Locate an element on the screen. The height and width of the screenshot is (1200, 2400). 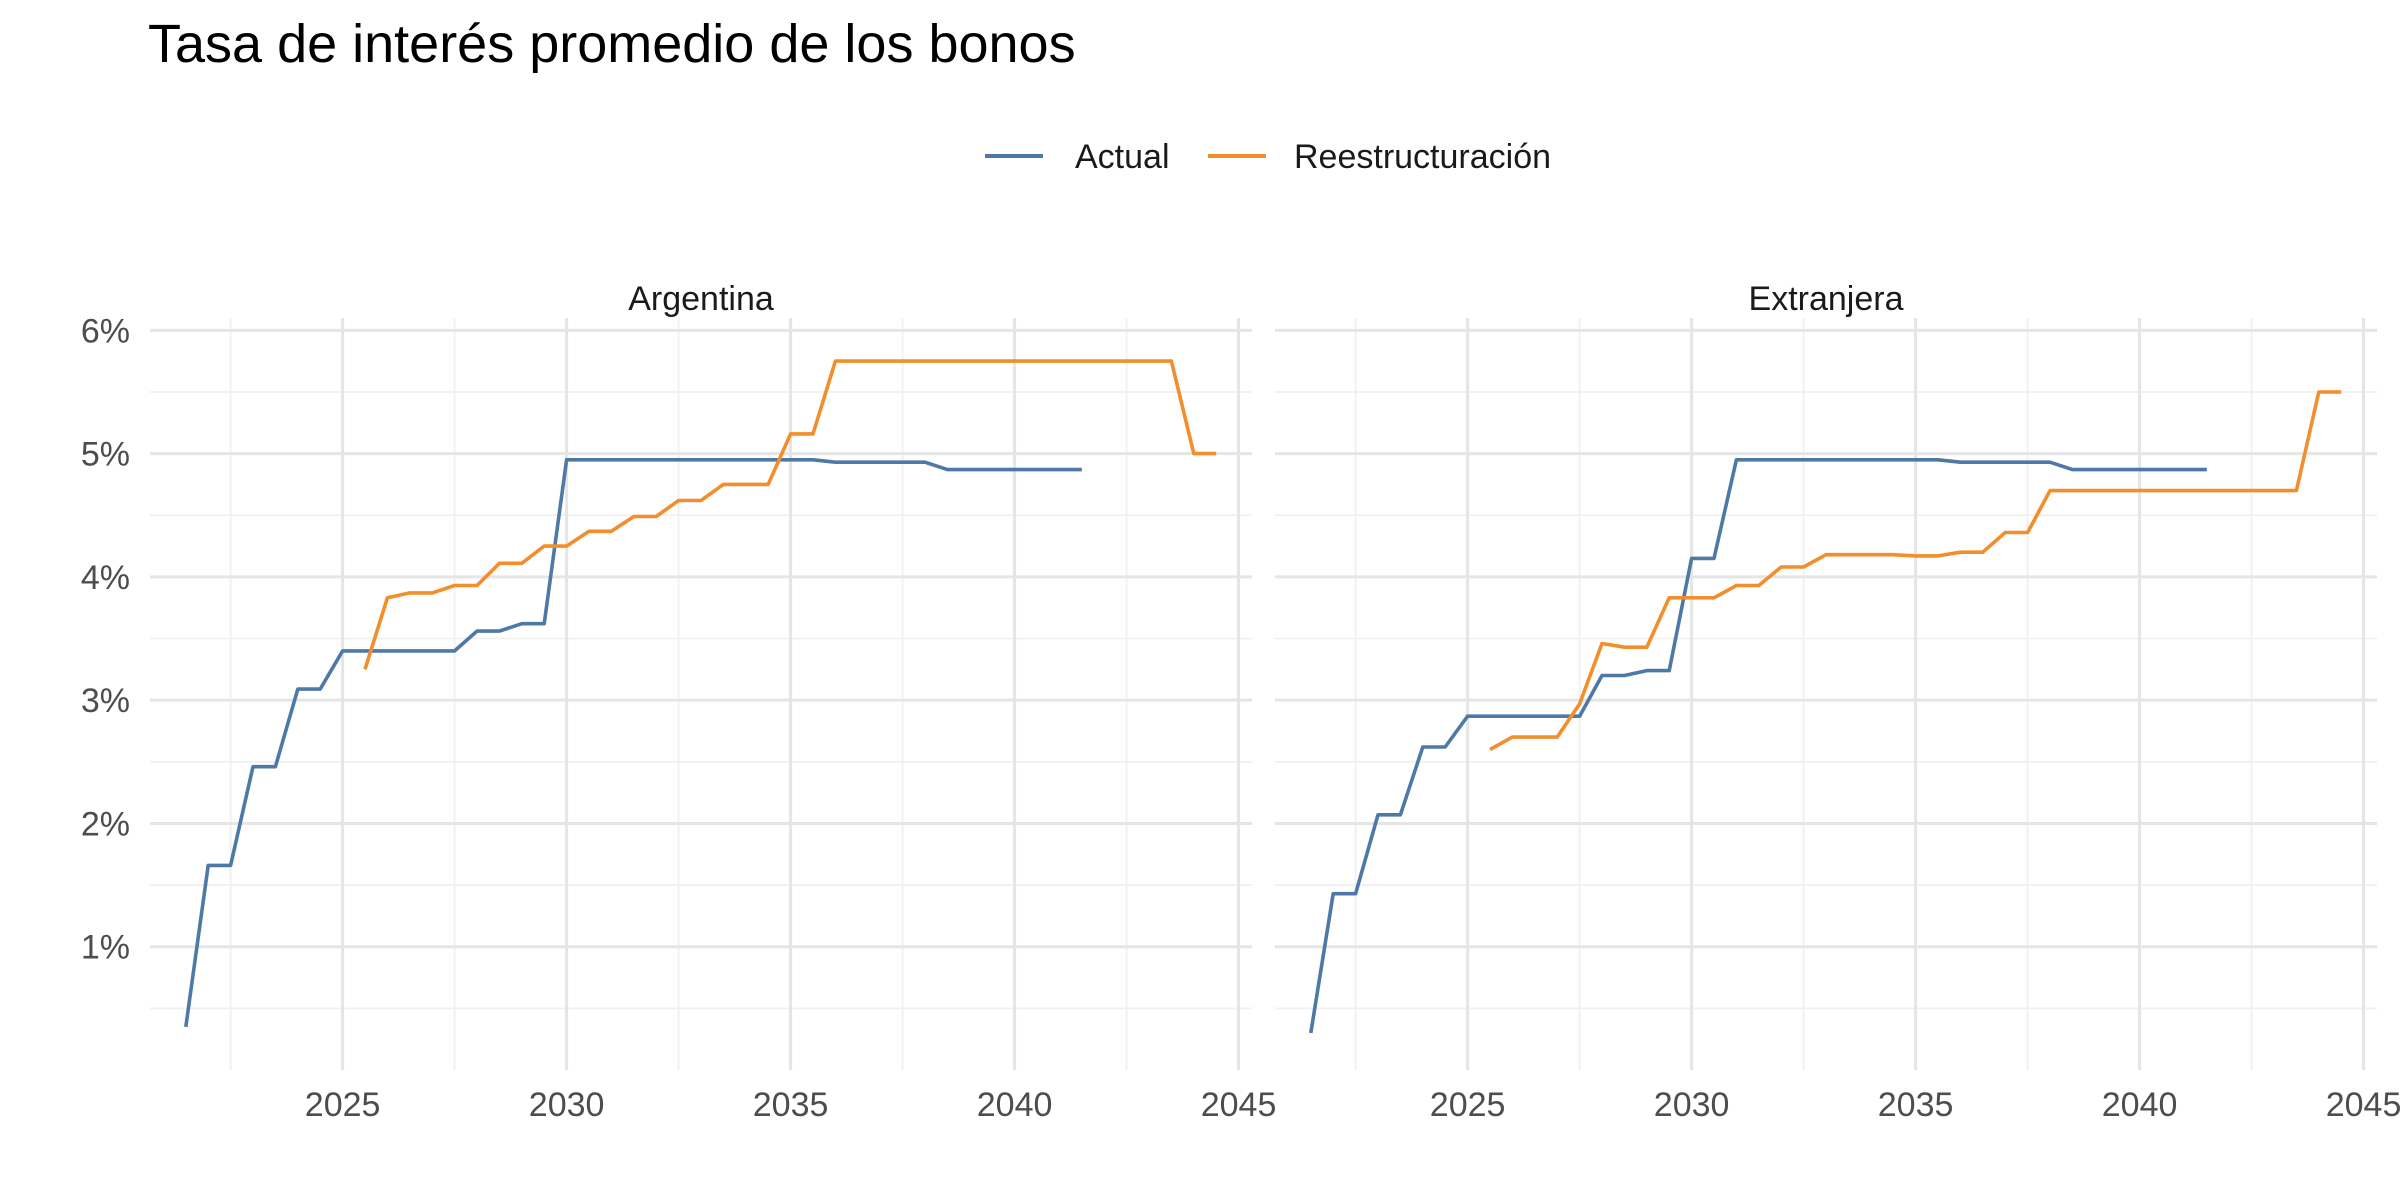
y-tick-label: 4% is located at coordinates (105, 578).